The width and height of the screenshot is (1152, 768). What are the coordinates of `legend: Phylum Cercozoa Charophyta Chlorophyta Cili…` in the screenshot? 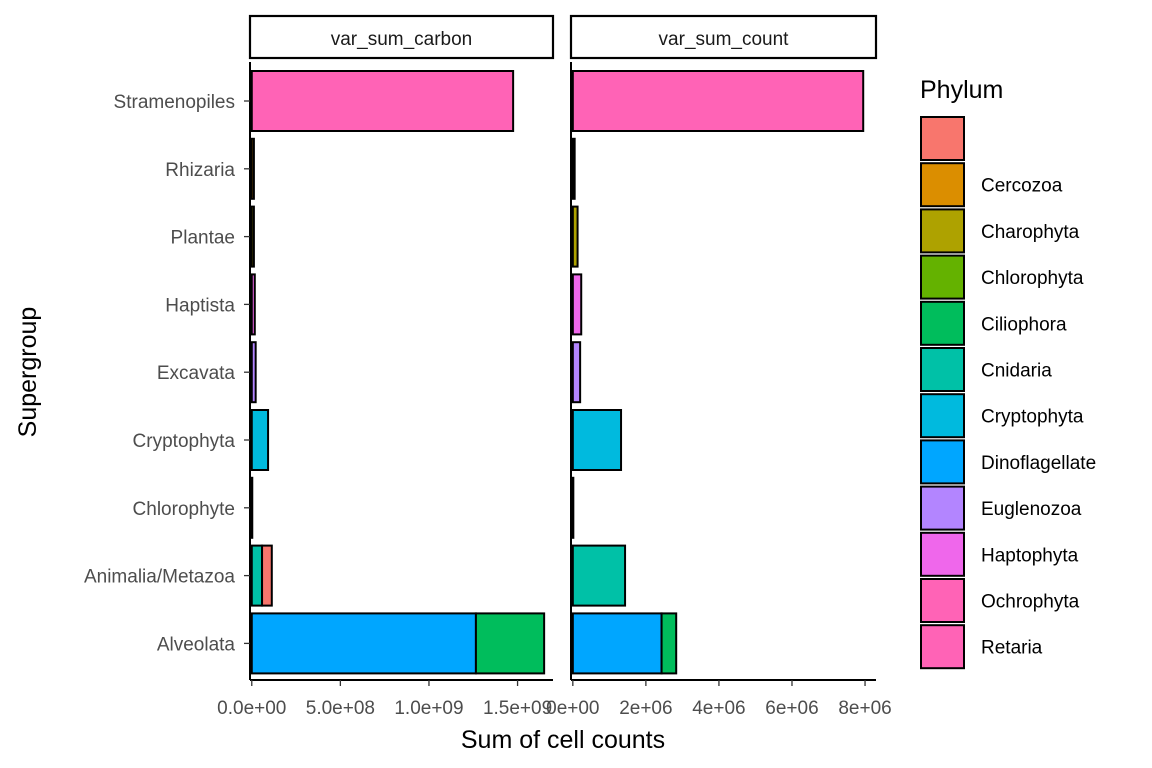 It's located at (1008, 373).